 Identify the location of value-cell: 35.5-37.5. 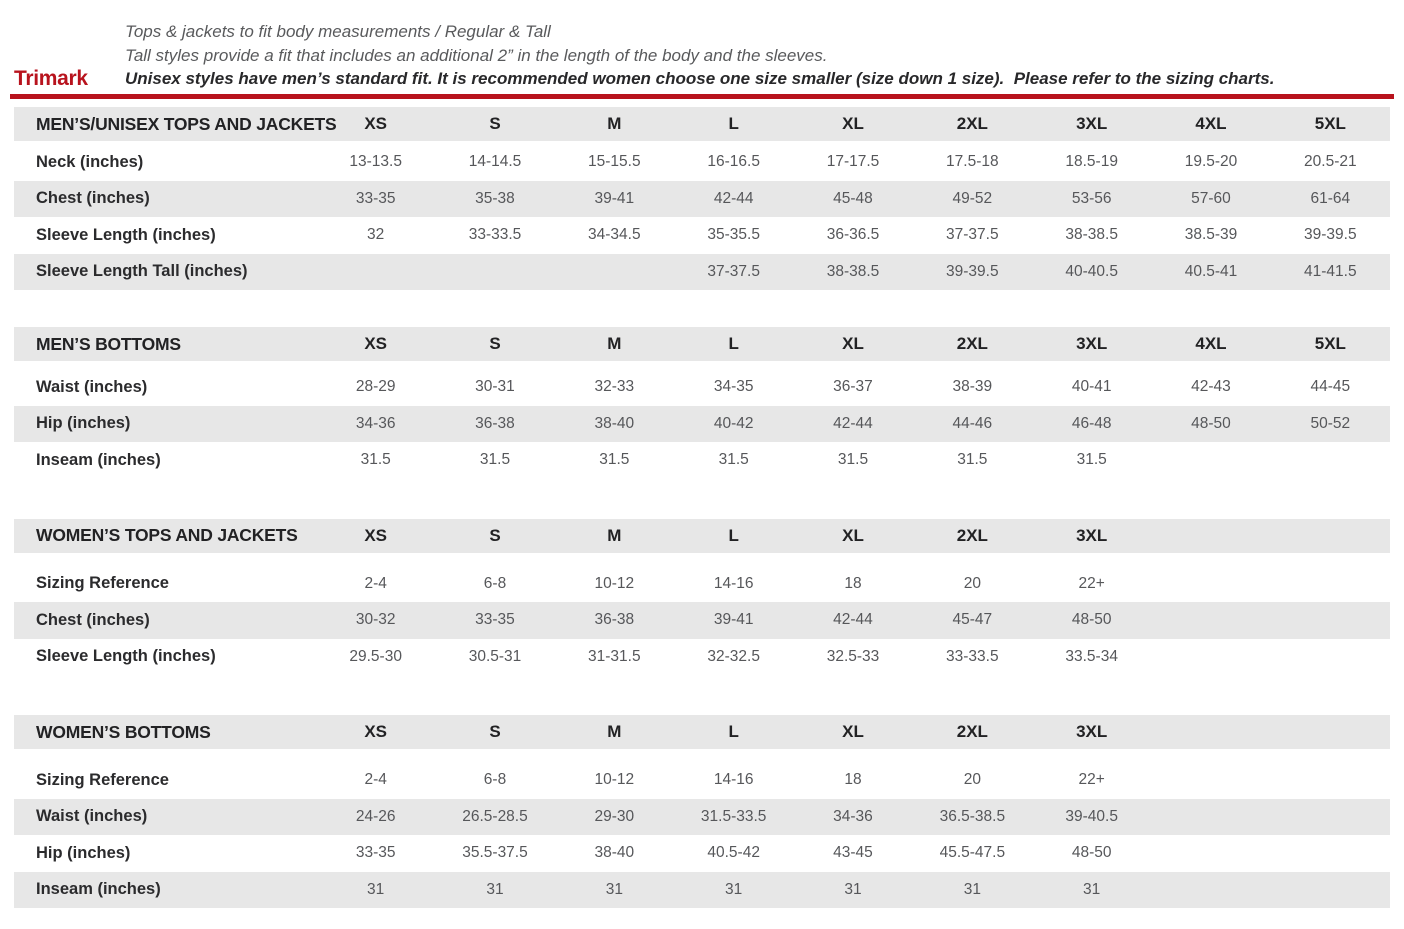
(495, 853).